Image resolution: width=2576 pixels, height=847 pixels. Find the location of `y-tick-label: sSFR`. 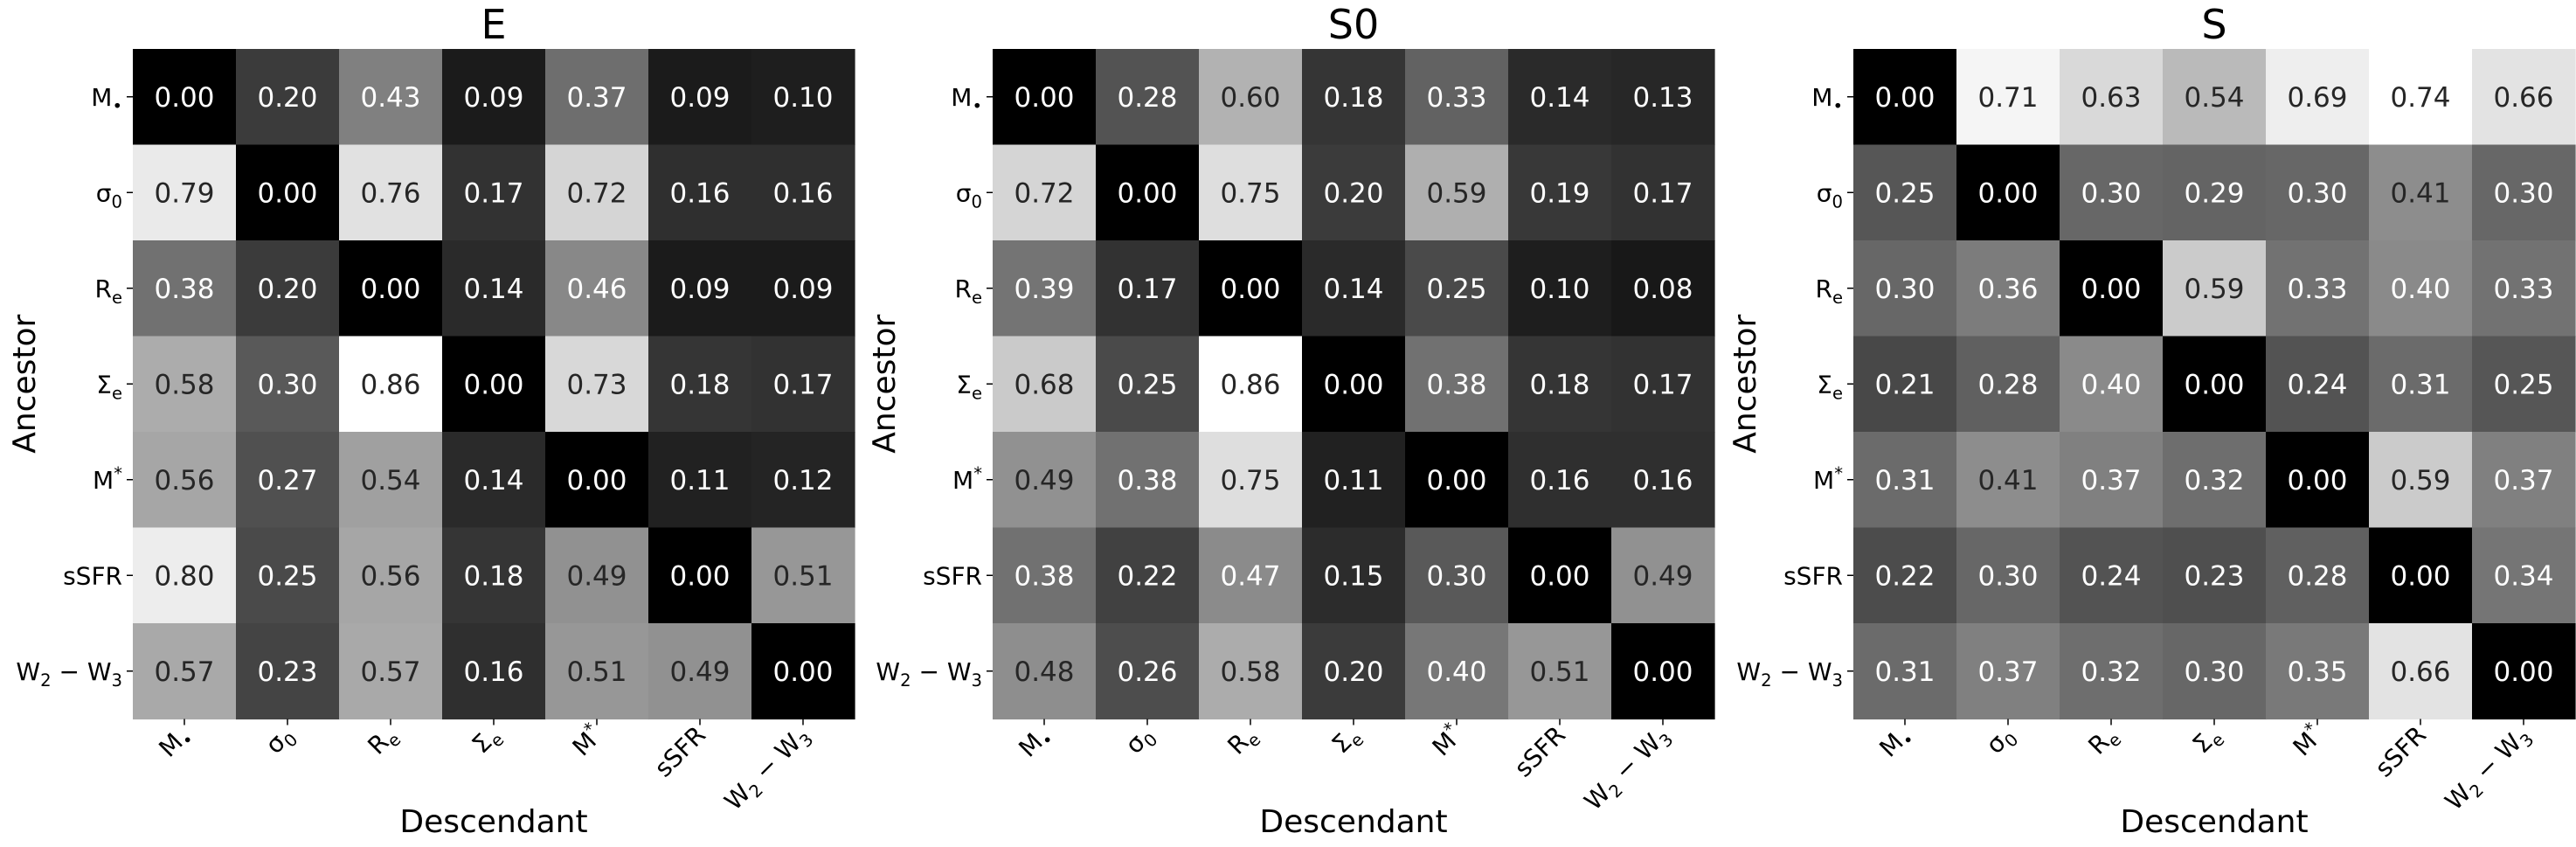

y-tick-label: sSFR is located at coordinates (92, 575).